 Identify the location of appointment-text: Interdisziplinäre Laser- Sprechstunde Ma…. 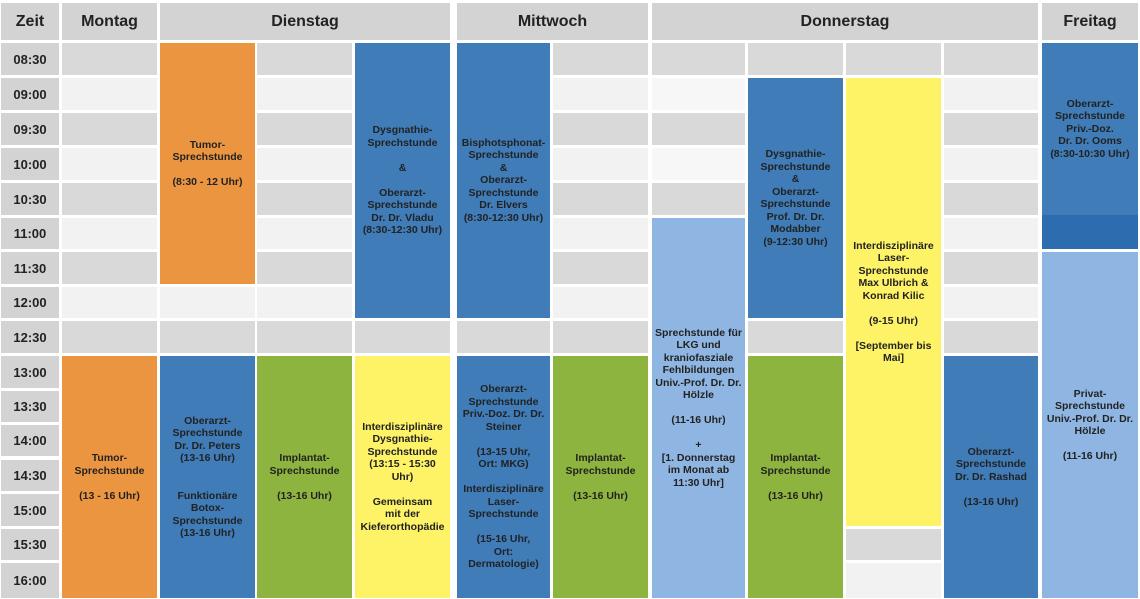
(893, 302).